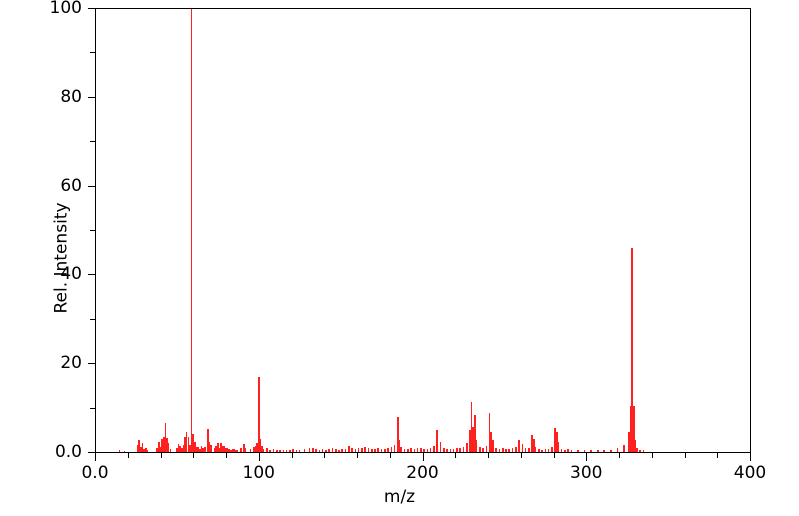 The height and width of the screenshot is (516, 799). What do you see at coordinates (65, 9) in the screenshot?
I see `y-tick-label: 100` at bounding box center [65, 9].